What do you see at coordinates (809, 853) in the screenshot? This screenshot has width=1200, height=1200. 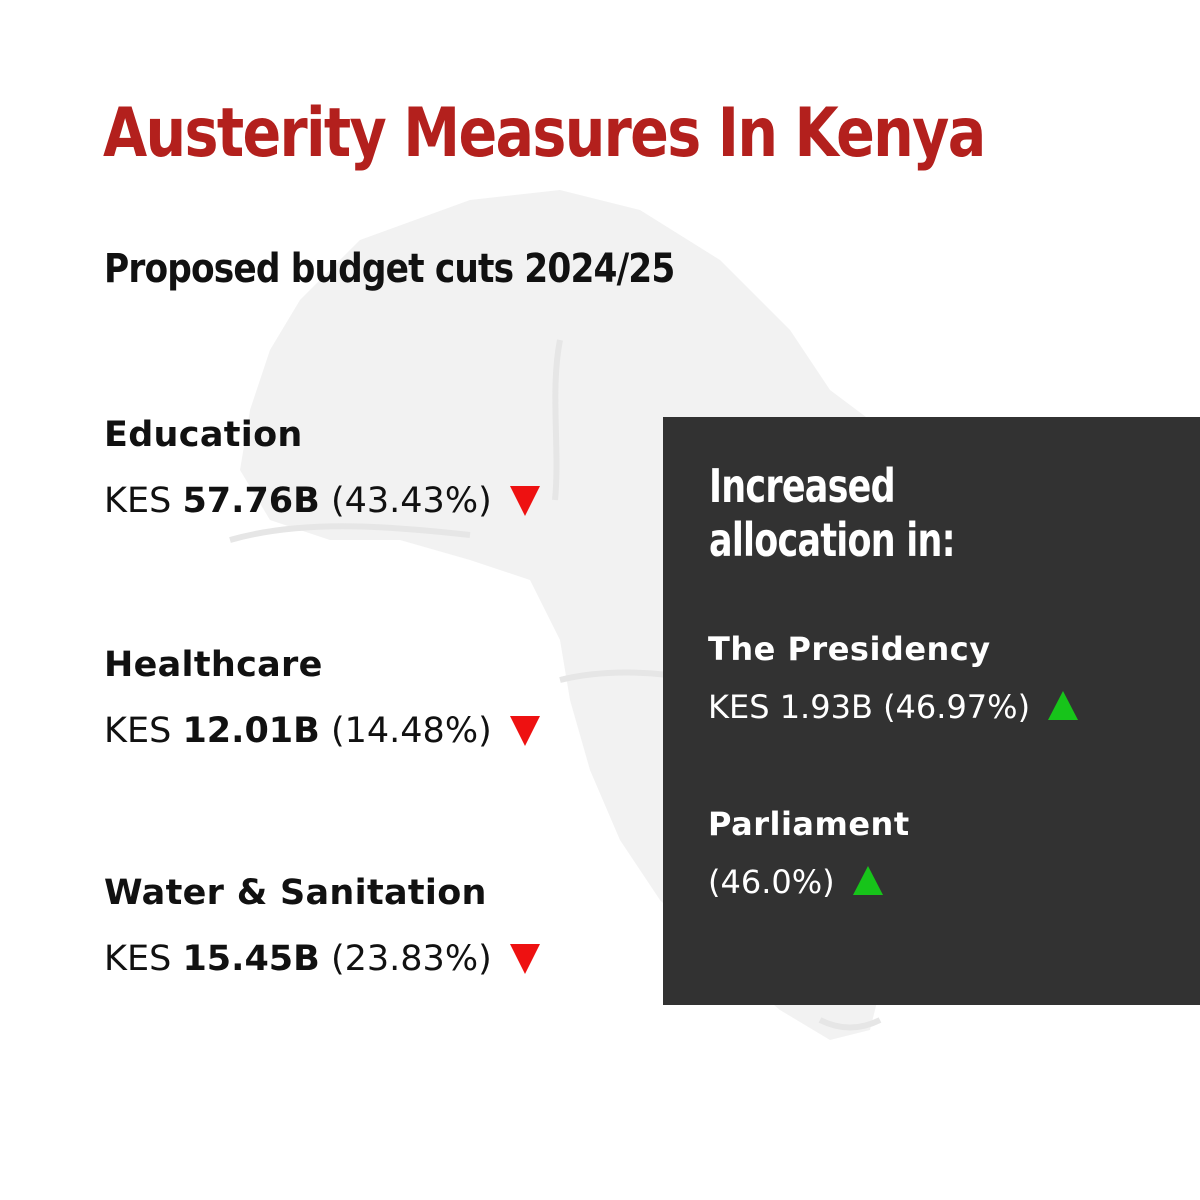 I see `increase-item-parliament: Parliament (46.0%)` at bounding box center [809, 853].